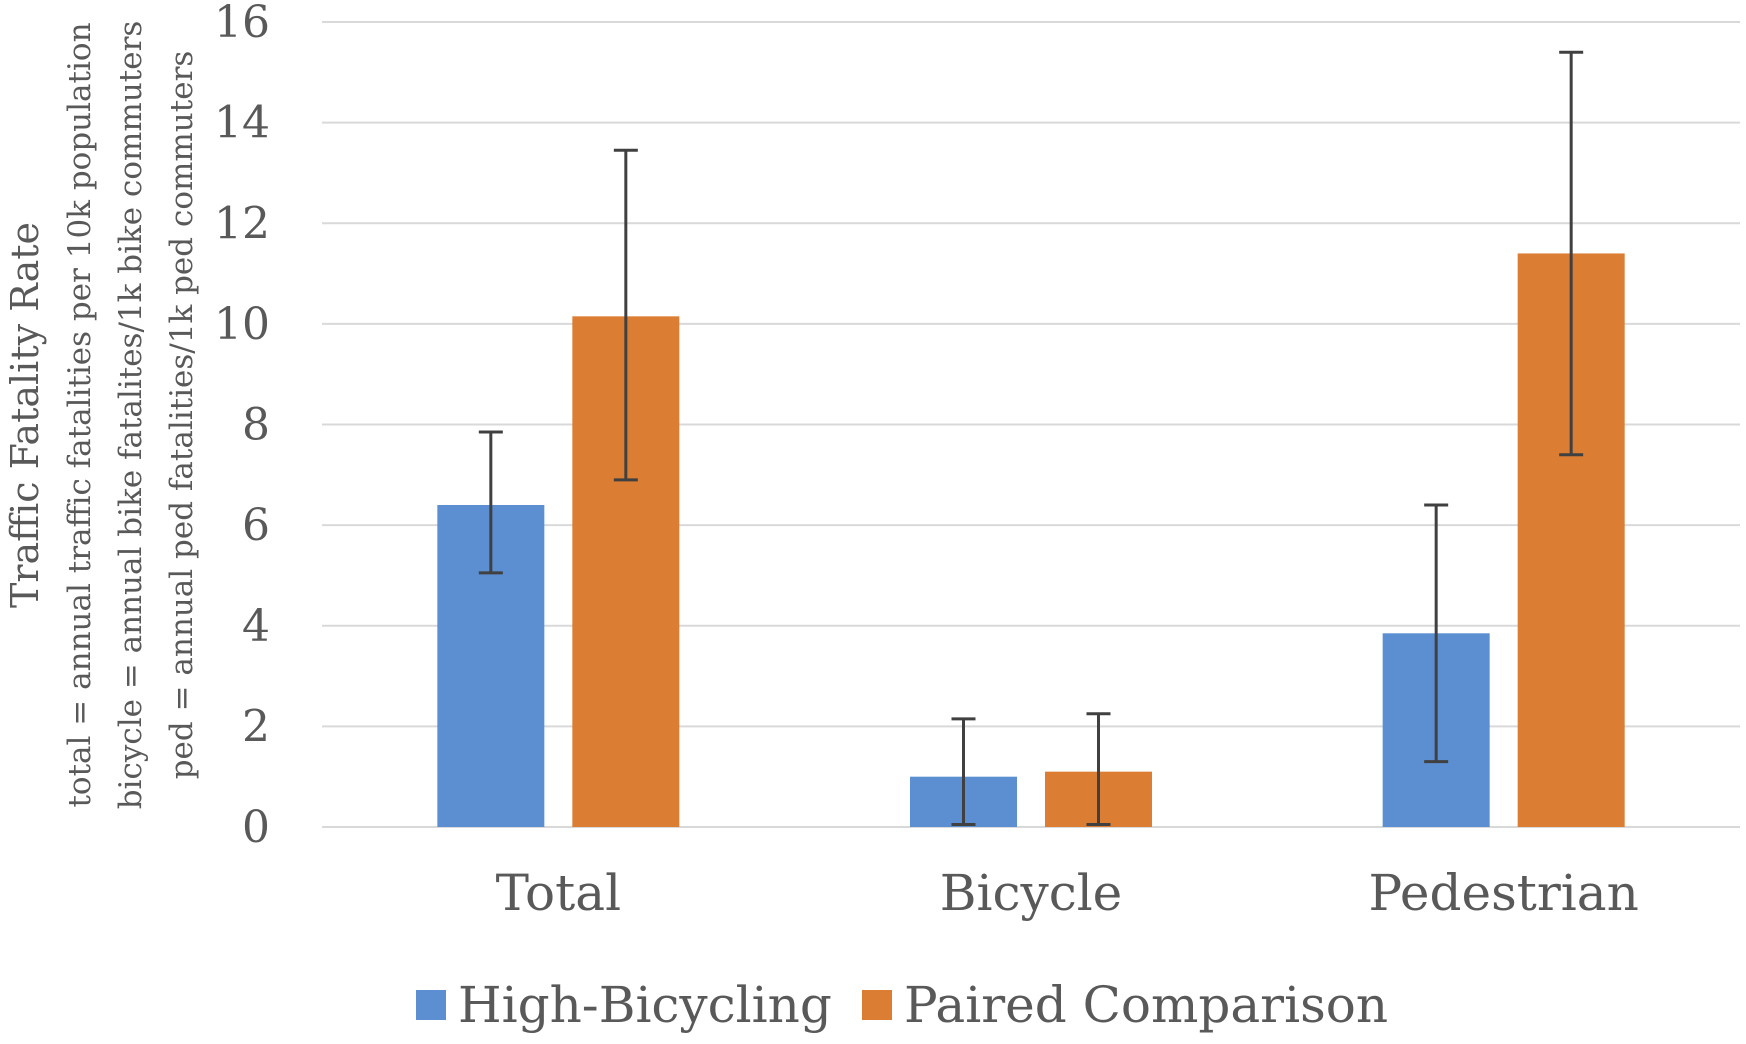  Describe the element at coordinates (902, 1005) in the screenshot. I see `legend: High-Bicycling Paired Comparison` at that location.